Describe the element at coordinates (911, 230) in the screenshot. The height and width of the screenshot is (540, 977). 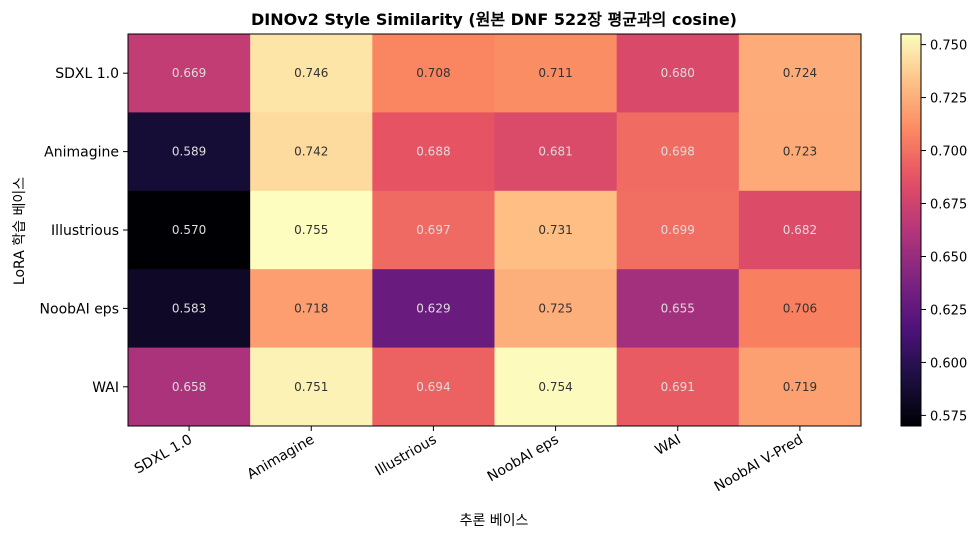
I see `colorbar` at that location.